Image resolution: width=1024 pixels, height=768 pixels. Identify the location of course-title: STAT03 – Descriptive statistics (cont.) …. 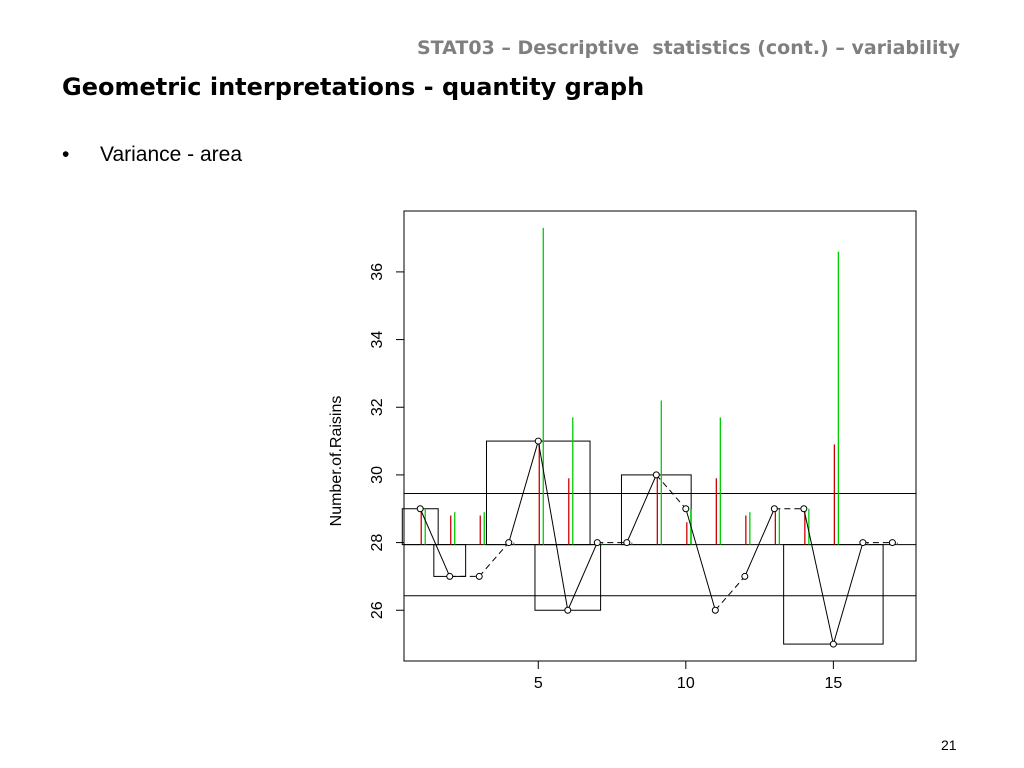
(688, 48).